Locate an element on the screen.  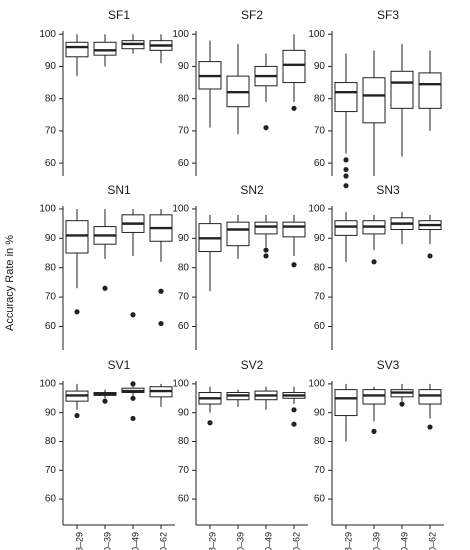
panel-title-SF2: SF2 is located at coordinates (252, 15).